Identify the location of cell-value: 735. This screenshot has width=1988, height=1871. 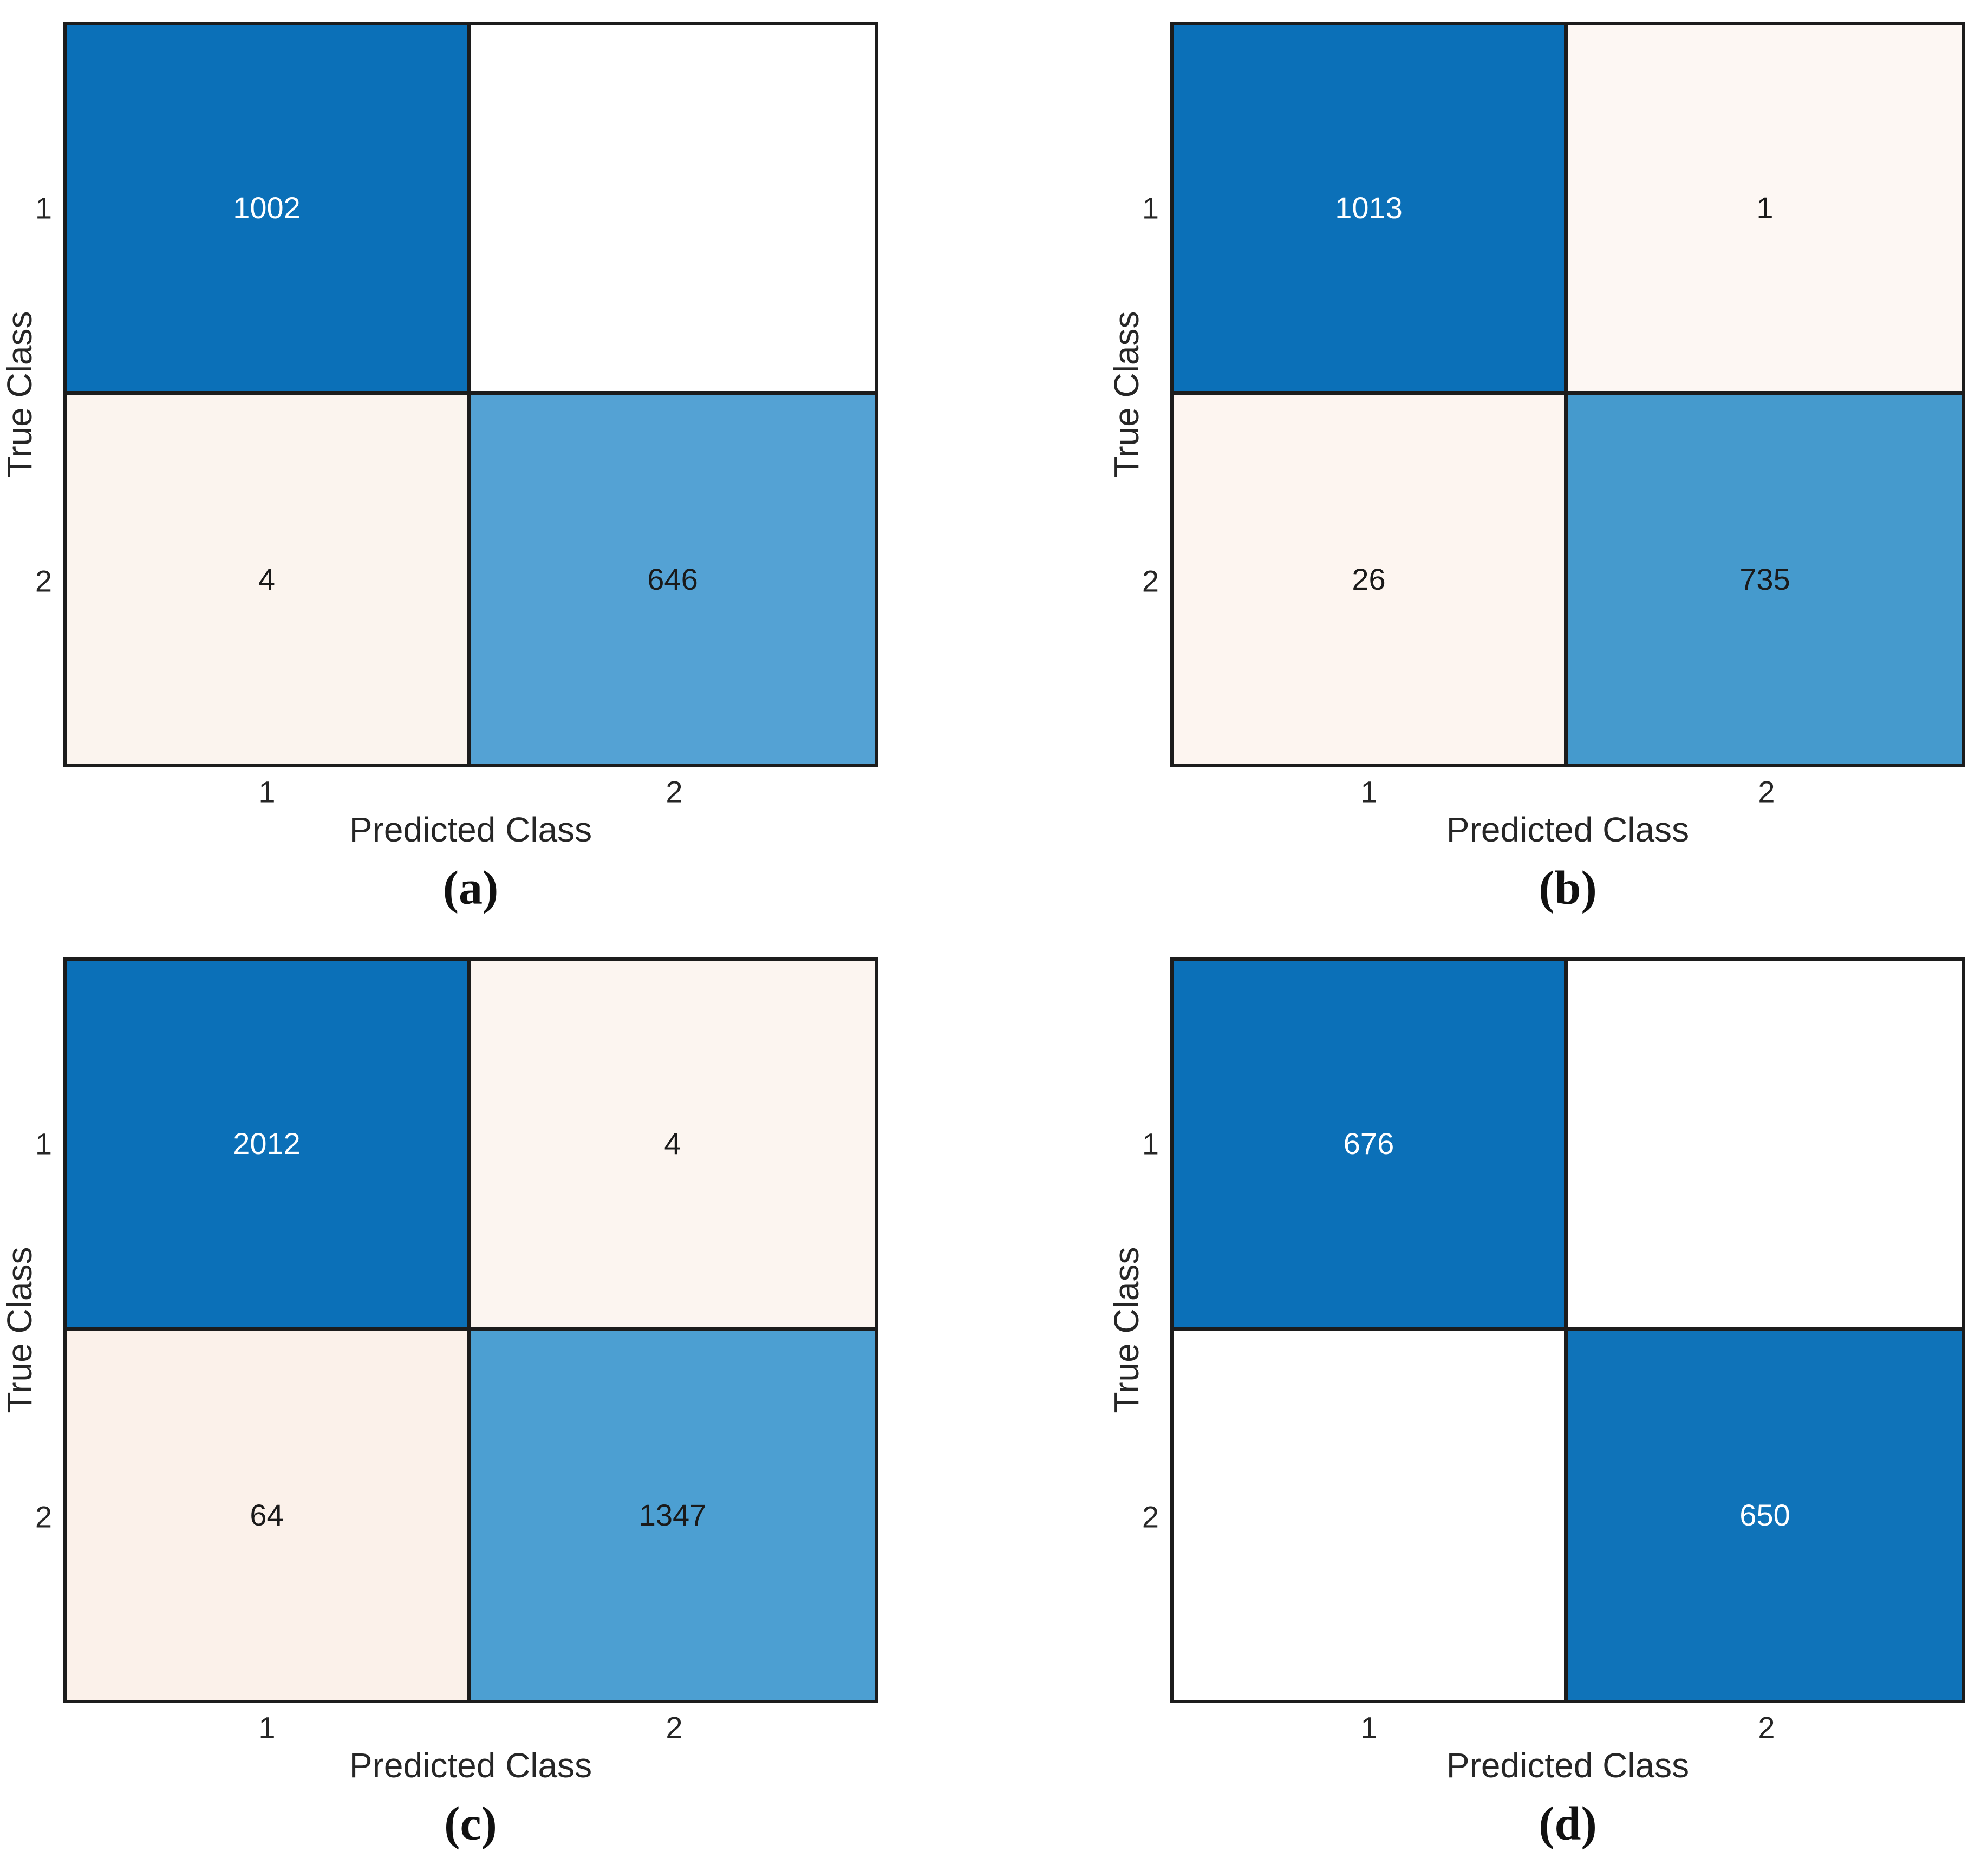
(1764, 579).